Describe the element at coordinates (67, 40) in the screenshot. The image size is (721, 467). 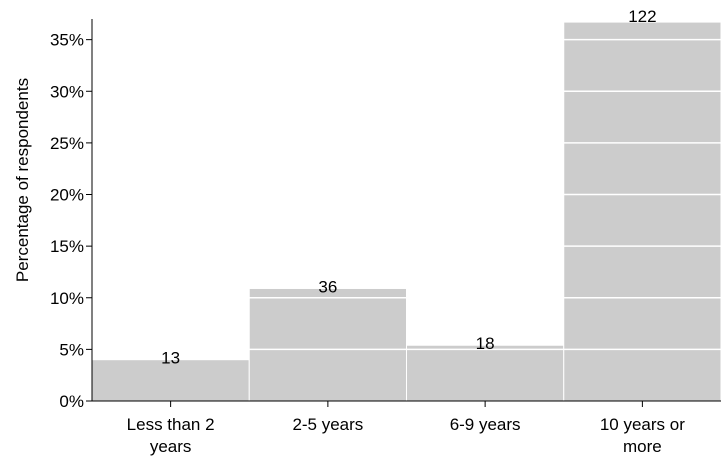
I see `y-tick-label: 35%` at that location.